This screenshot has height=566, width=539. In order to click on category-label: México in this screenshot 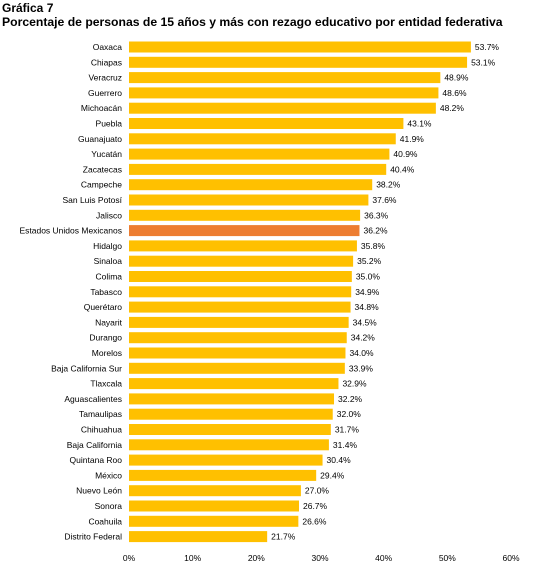, I will do `click(108, 475)`.